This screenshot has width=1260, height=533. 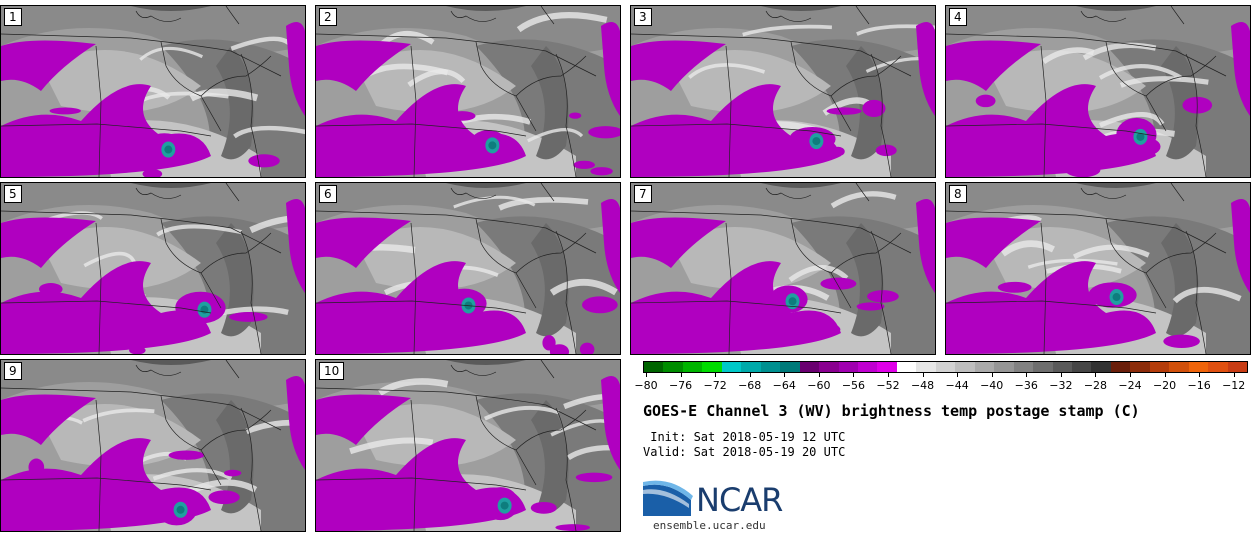 What do you see at coordinates (1164, 385) in the screenshot?
I see `colorbar-tick-label: −20` at bounding box center [1164, 385].